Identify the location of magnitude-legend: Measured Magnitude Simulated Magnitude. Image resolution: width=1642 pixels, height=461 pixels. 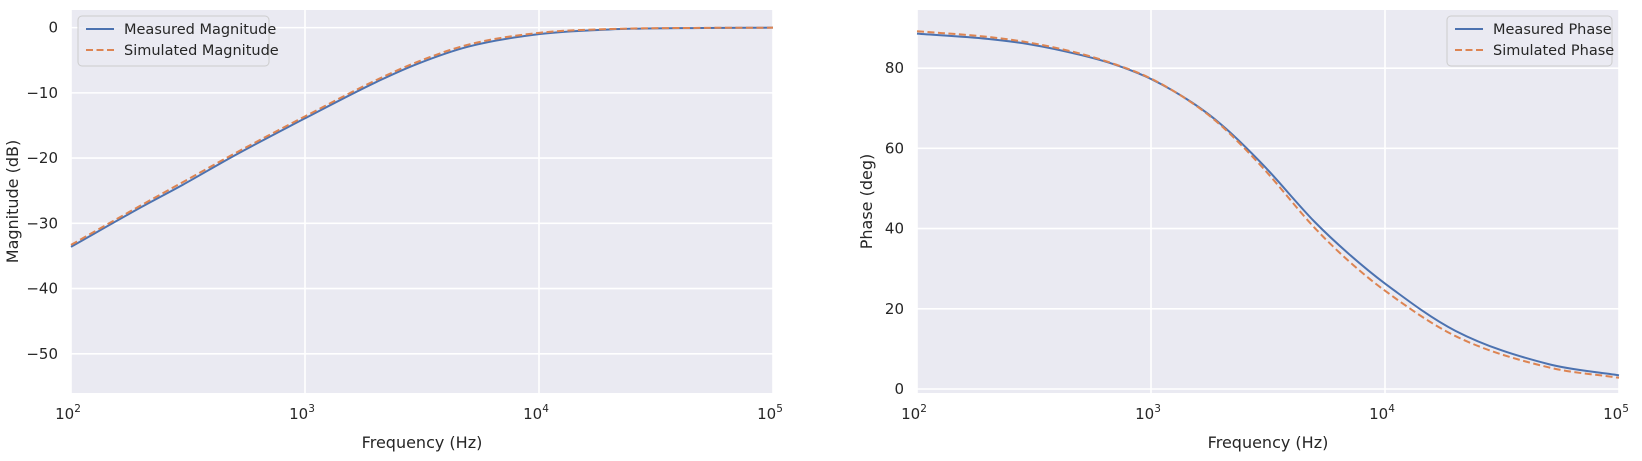
(178, 41).